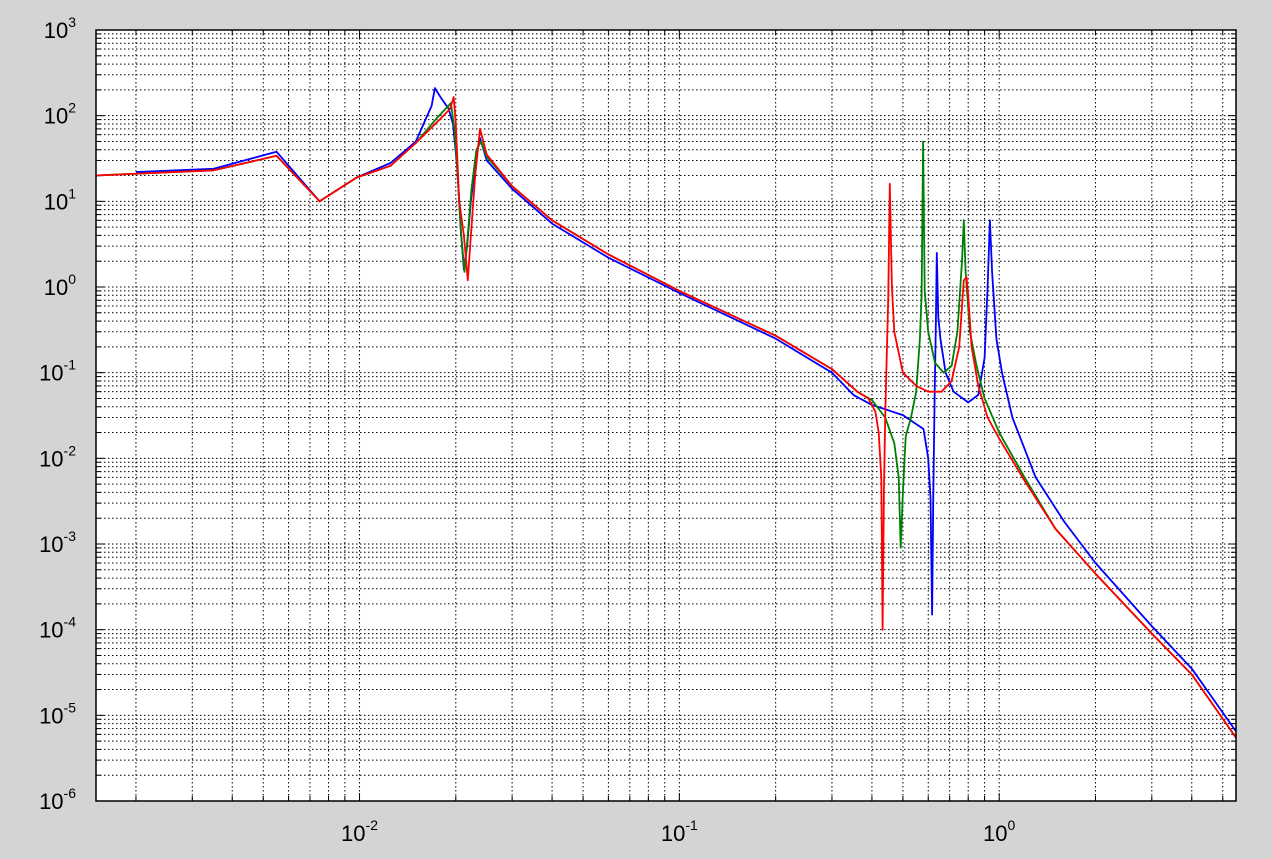 The image size is (1272, 859). I want to click on y-tick-labels: 10⁻⁶ 10⁻⁵ 10⁻⁴ 10⁻³ 10⁻² 10⁻¹ 10⁰ 10¹ 10² 10³, so click(57, 414).